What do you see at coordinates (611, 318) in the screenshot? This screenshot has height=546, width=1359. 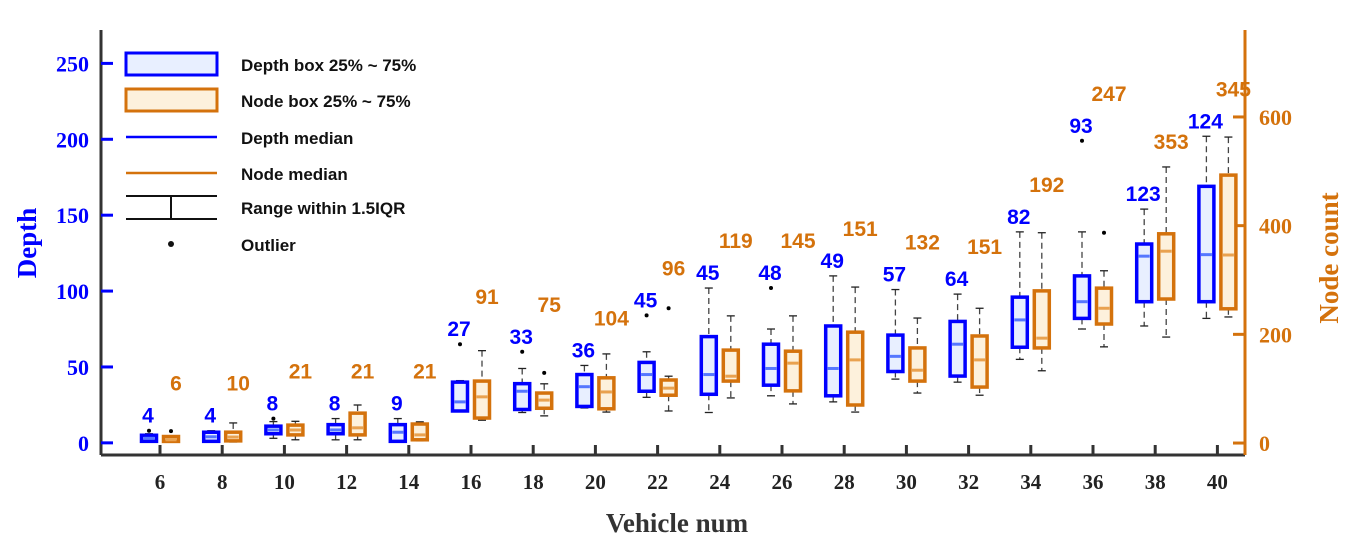 I see `node-value-label: 104` at bounding box center [611, 318].